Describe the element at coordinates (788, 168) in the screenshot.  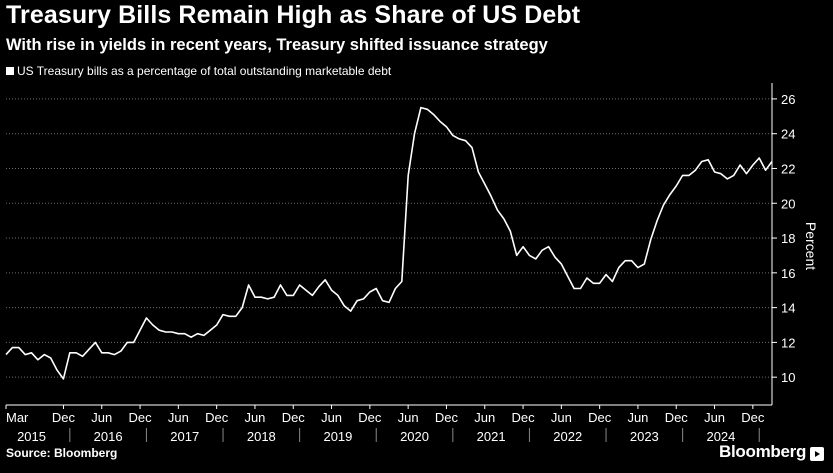
I see `y-tick-label: 22` at that location.